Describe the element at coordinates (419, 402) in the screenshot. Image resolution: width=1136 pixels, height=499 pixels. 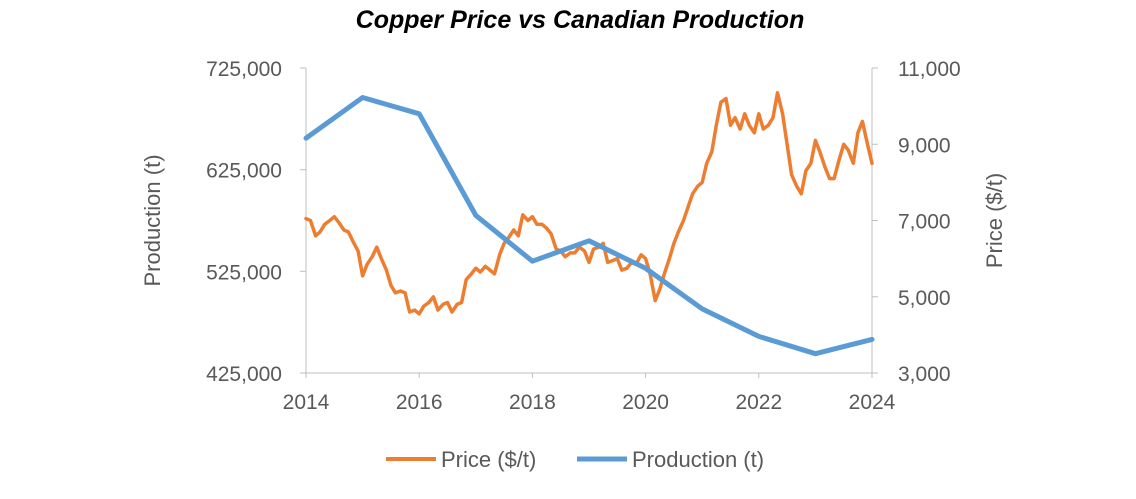
I see `x-tick-label: 2016` at that location.